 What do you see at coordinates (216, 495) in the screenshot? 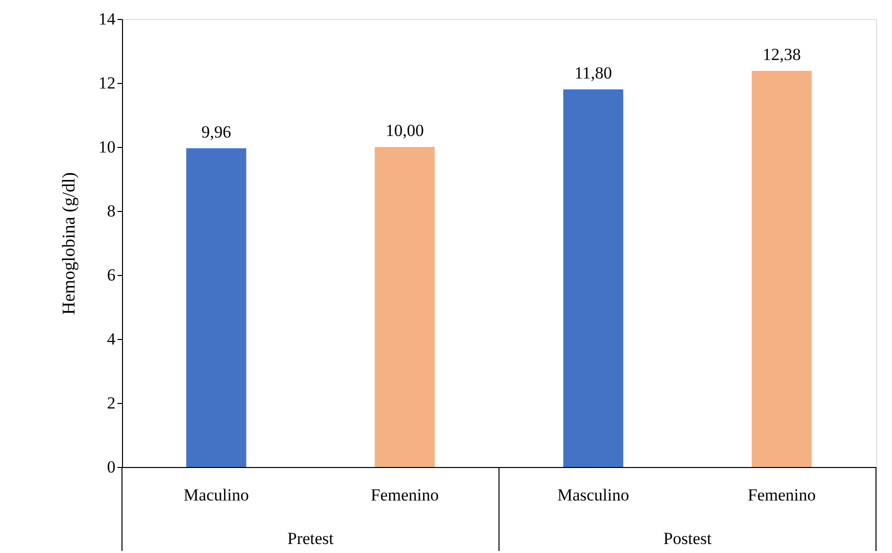
I see `x-tick-label: Maculino` at bounding box center [216, 495].